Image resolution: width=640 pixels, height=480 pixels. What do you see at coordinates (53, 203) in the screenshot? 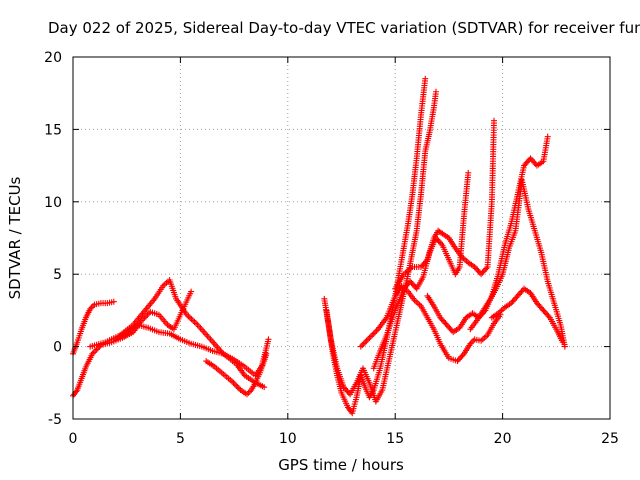
I see `y-tick-label: 10` at bounding box center [53, 203].